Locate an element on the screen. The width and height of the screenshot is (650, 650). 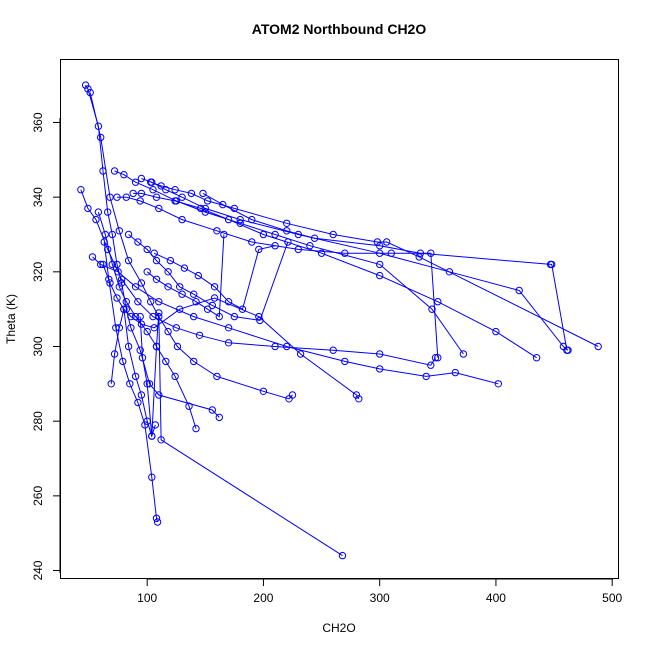
chart-title: ATOM2 Northbound CH2O is located at coordinates (339, 29).